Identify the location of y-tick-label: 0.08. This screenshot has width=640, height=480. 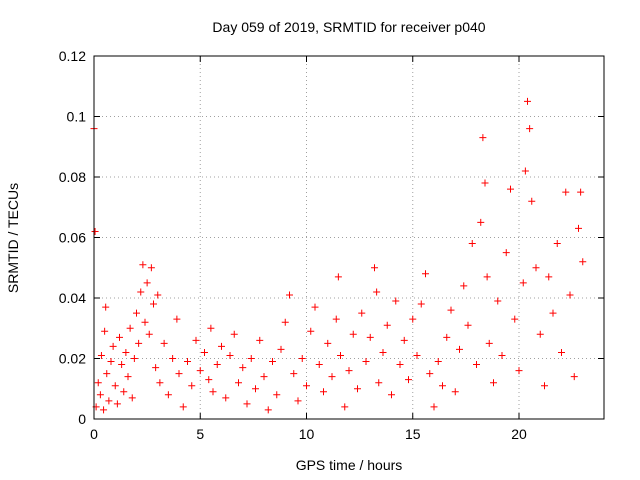
(72, 177).